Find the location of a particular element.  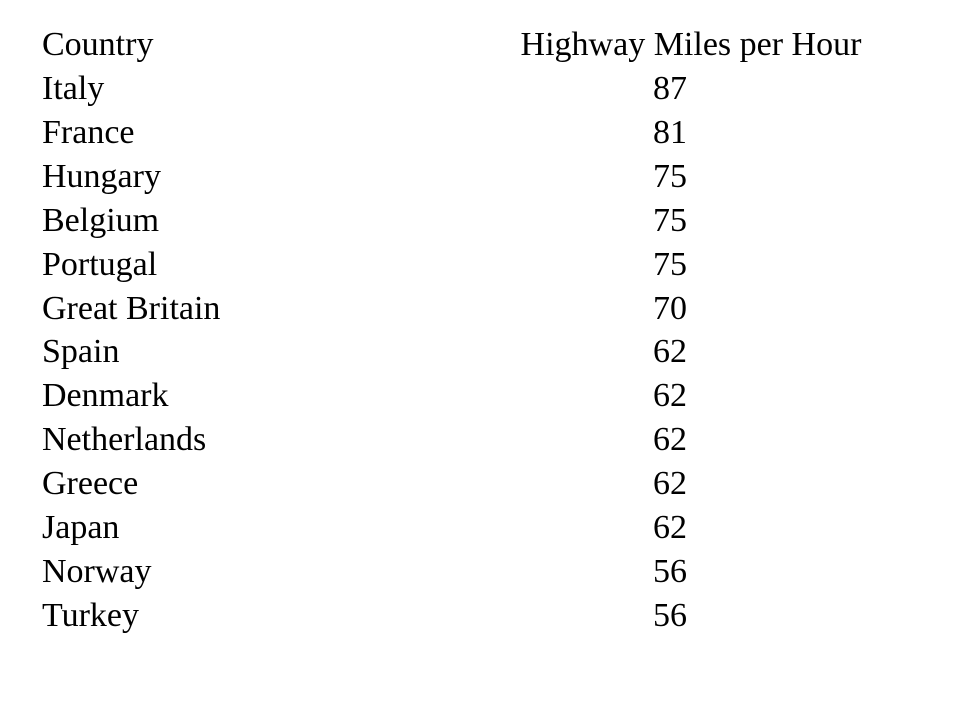

country-cell: Japan is located at coordinates (81, 527).